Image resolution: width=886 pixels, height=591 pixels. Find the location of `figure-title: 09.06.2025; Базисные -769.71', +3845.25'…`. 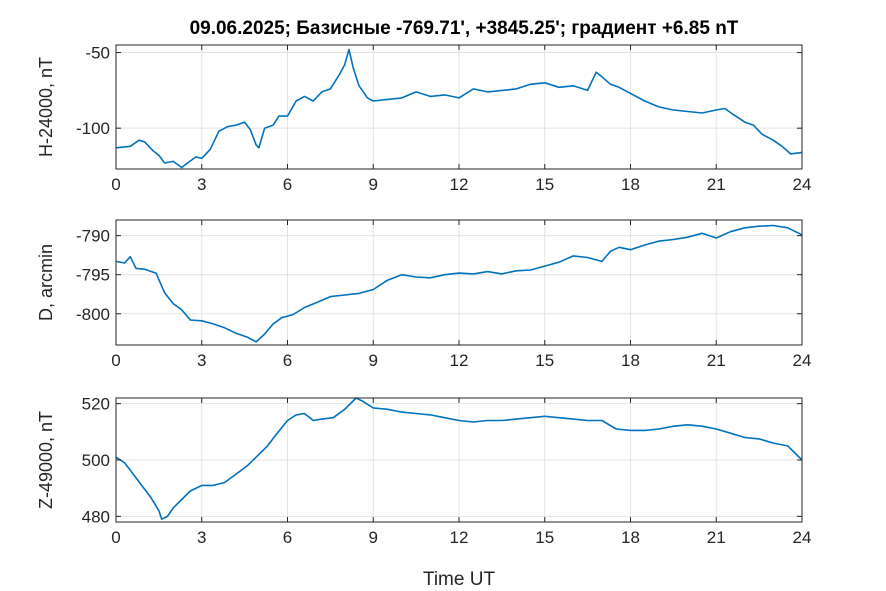

figure-title: 09.06.2025; Базисные -769.71', +3845.25'… is located at coordinates (464, 28).